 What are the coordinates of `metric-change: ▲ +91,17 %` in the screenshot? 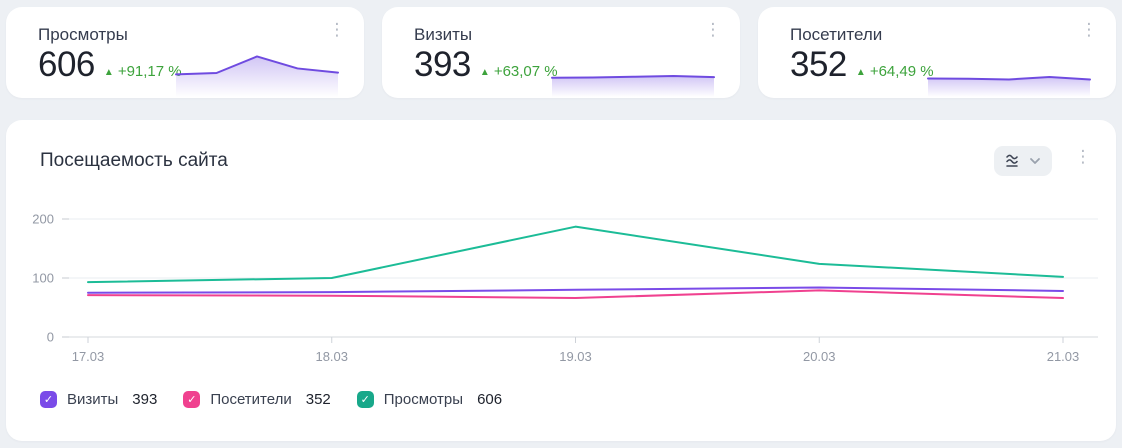 It's located at (143, 71).